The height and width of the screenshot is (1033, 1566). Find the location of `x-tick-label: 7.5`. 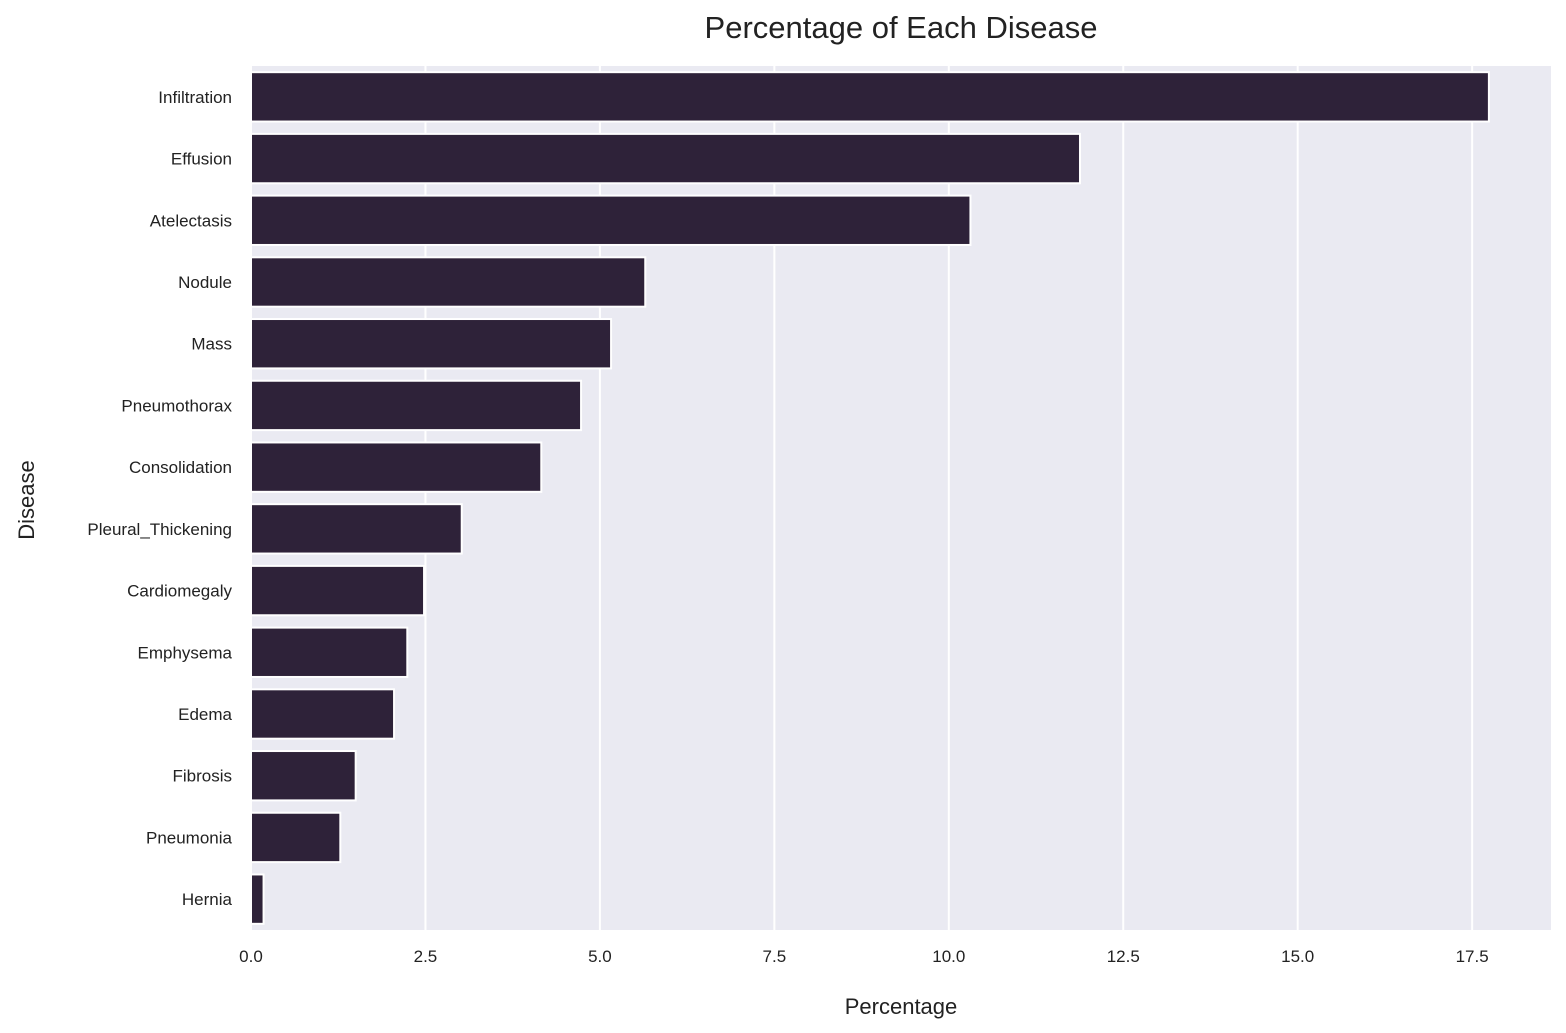

x-tick-label: 7.5 is located at coordinates (775, 956).